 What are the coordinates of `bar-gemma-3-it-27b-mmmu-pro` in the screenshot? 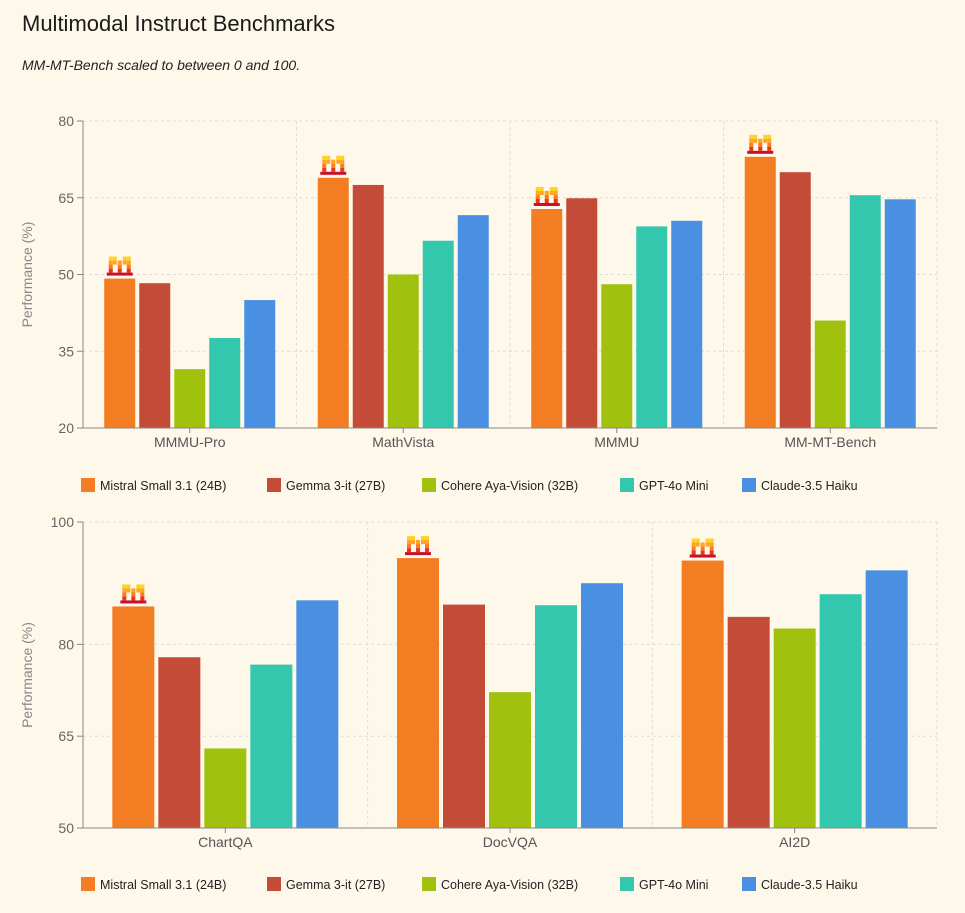 It's located at (155, 355).